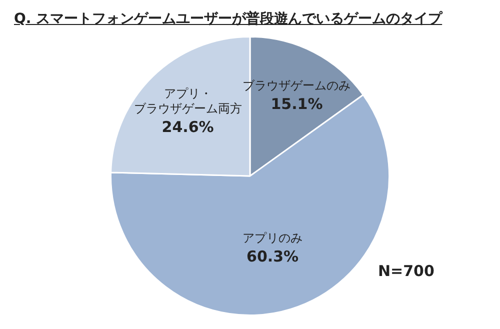 This screenshot has height=329, width=500. What do you see at coordinates (188, 101) in the screenshot?
I see `slice-label: アプリ・ブラウザゲーム両方` at bounding box center [188, 101].